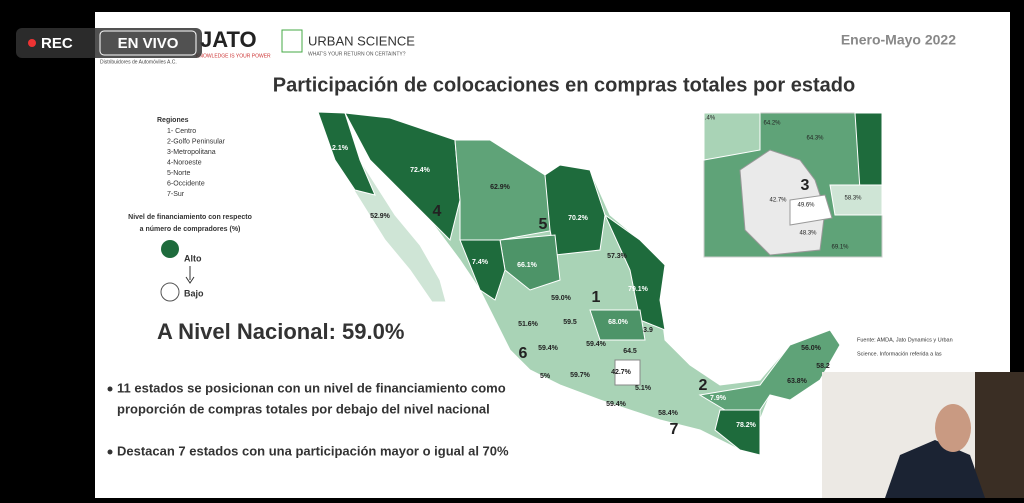  What do you see at coordinates (193, 258) in the screenshot?
I see `high-label: Alto` at bounding box center [193, 258].